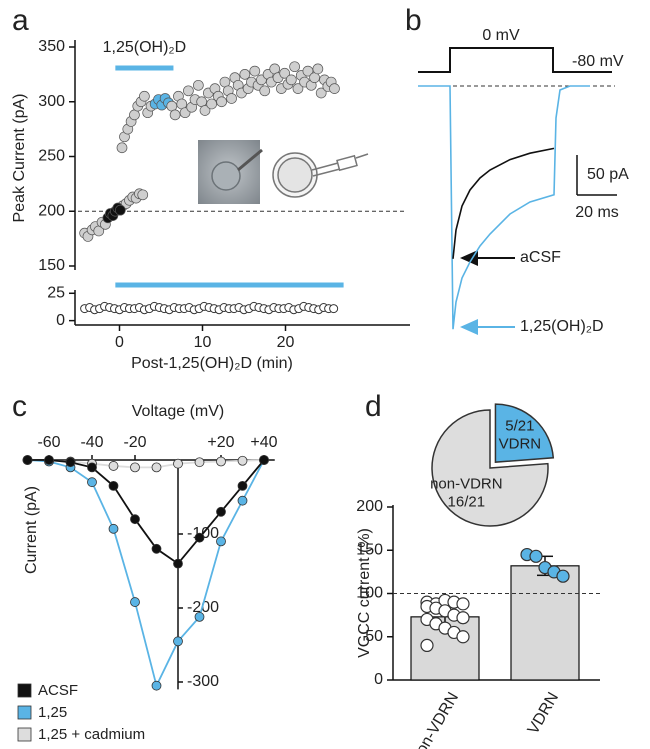 This screenshot has height=749, width=650. Describe the element at coordinates (230, 172) in the screenshot. I see `inset-photo` at that location.